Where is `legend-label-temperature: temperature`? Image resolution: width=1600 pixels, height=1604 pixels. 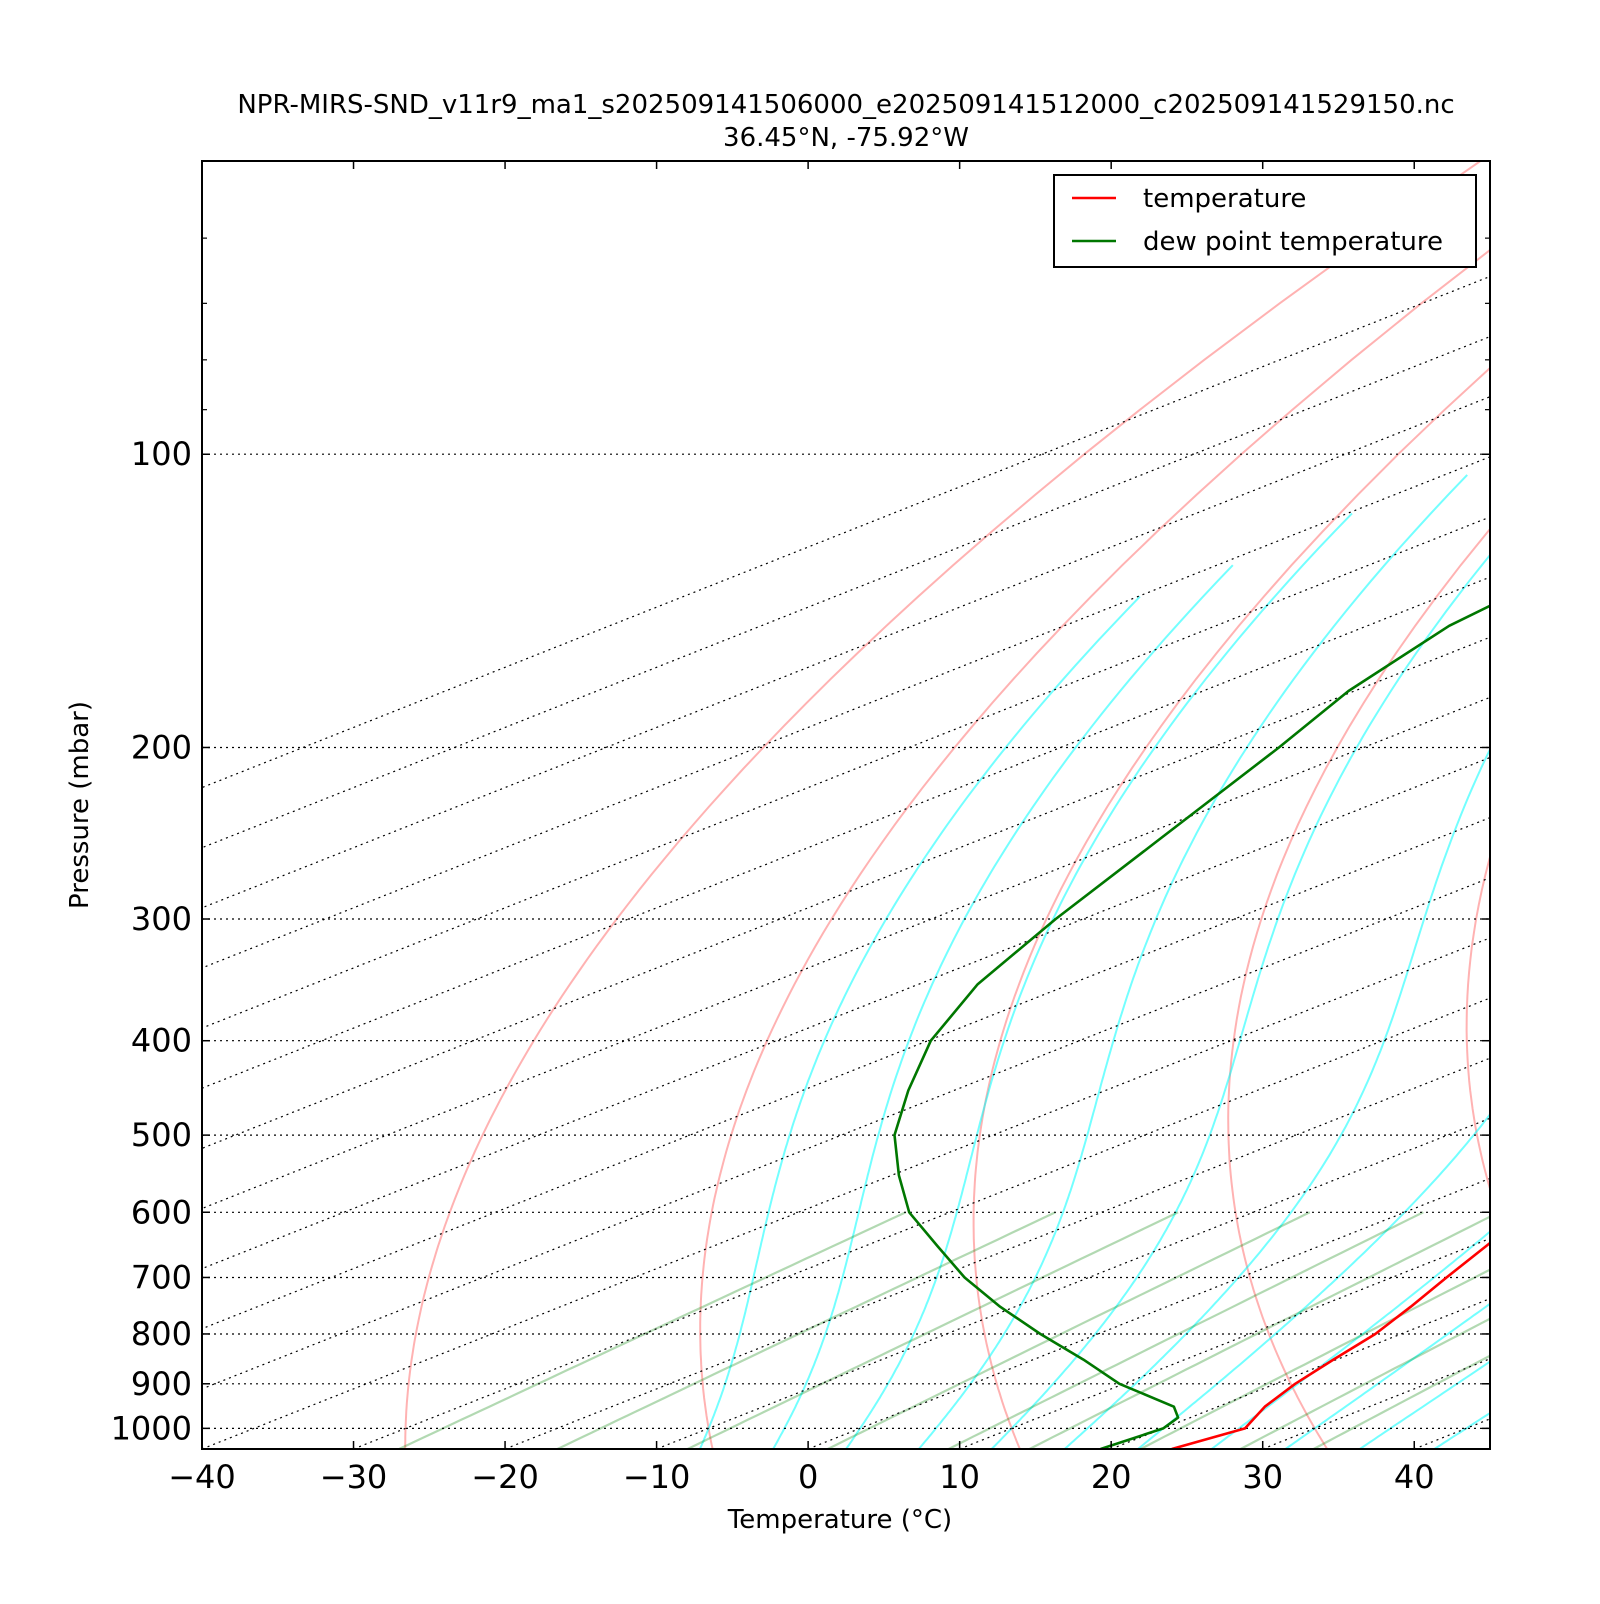 legend-label-temperature: temperature is located at coordinates (1224, 199).